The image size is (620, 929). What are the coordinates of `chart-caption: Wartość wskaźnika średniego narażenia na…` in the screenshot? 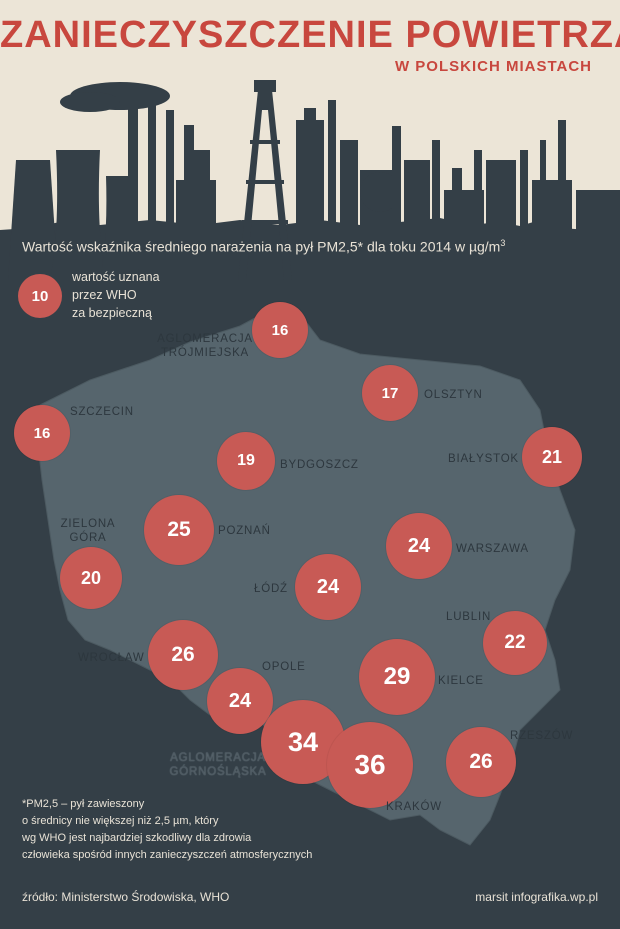 It's located at (264, 246).